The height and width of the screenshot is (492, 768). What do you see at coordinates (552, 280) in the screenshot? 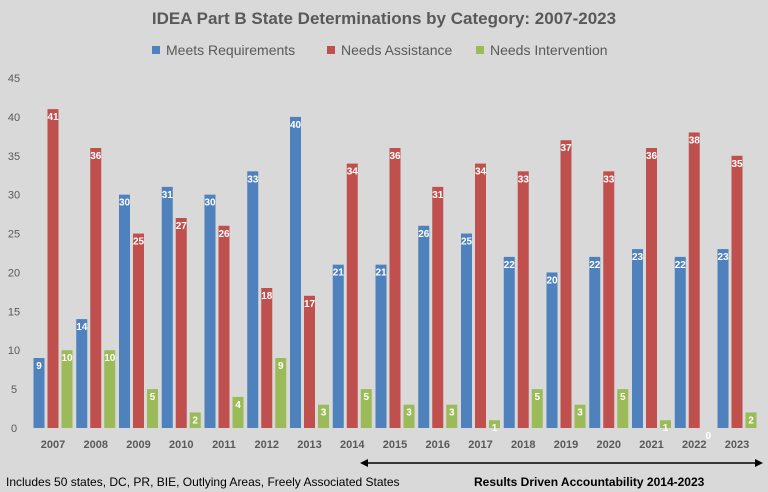
I see `data-label: 20` at bounding box center [552, 280].